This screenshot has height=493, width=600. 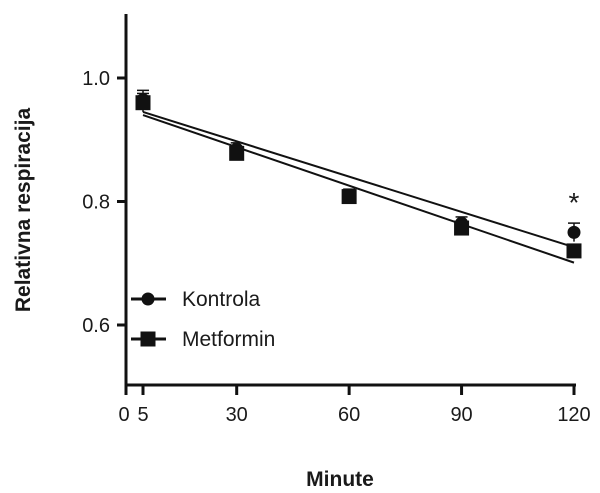 What do you see at coordinates (148, 339) in the screenshot?
I see `legend-marker-square` at bounding box center [148, 339].